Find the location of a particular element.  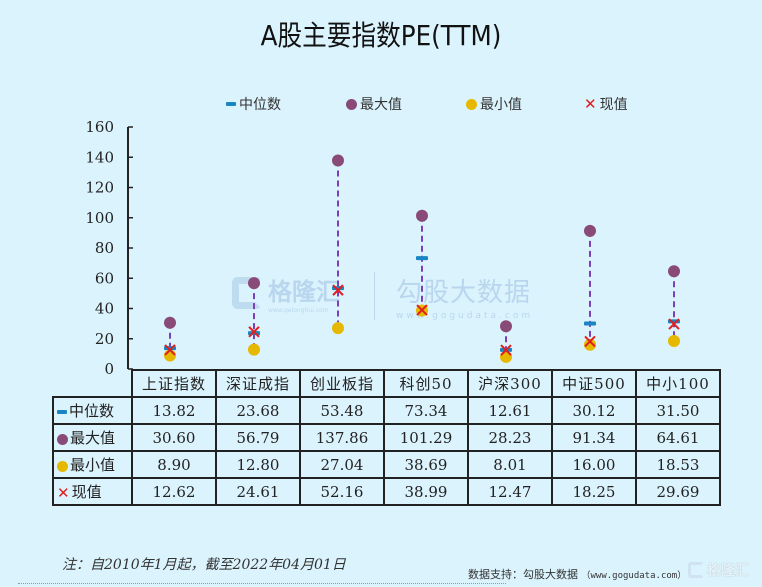

current-x-icon: ✕ is located at coordinates (590, 104).